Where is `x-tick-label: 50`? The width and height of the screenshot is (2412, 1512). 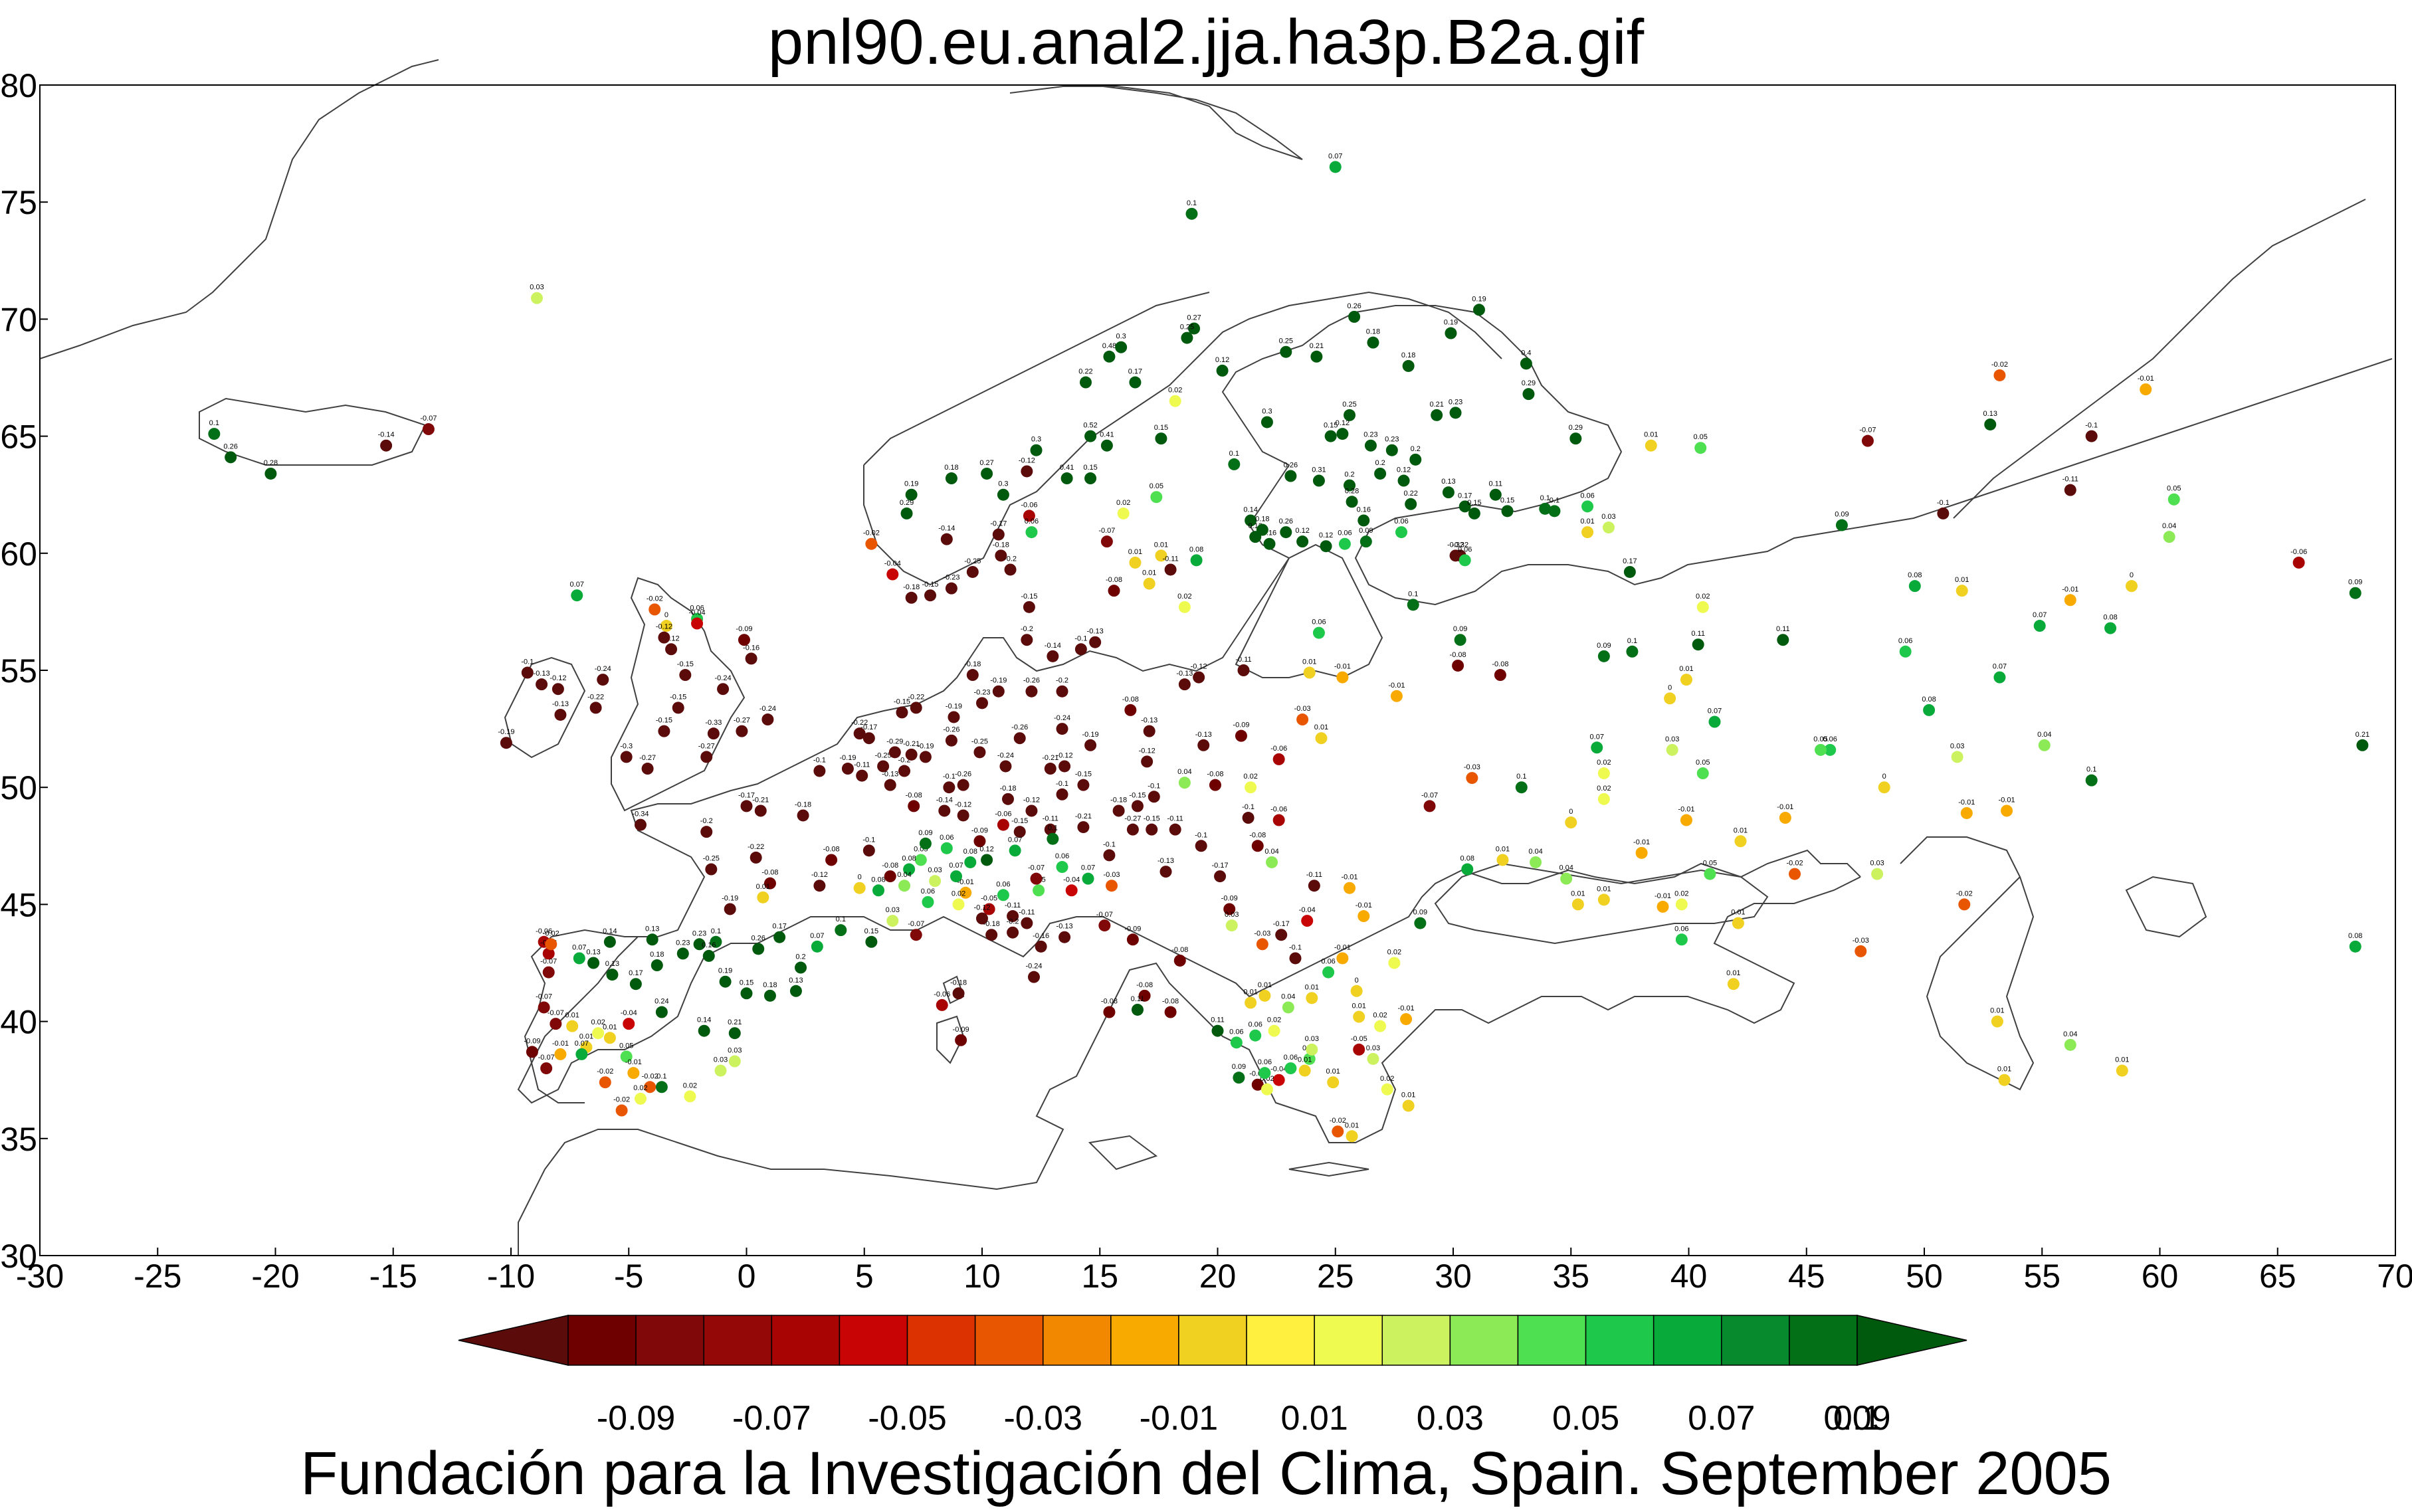 x-tick-label: 50 is located at coordinates (1925, 1276).